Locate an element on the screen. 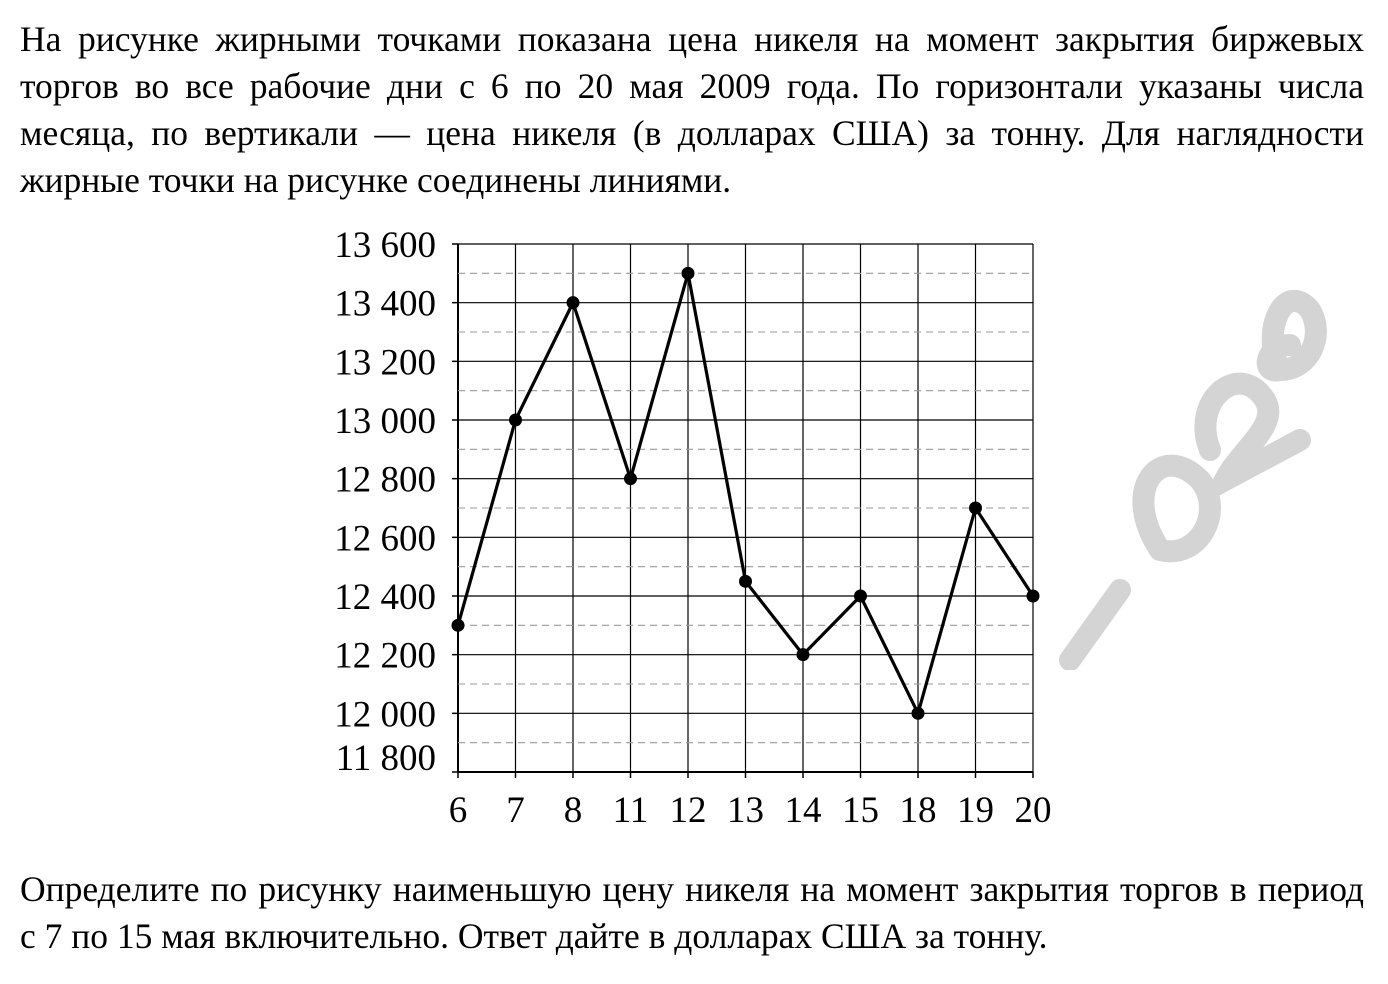 The image size is (1388, 984). x-tick-label: 19 is located at coordinates (975, 810).